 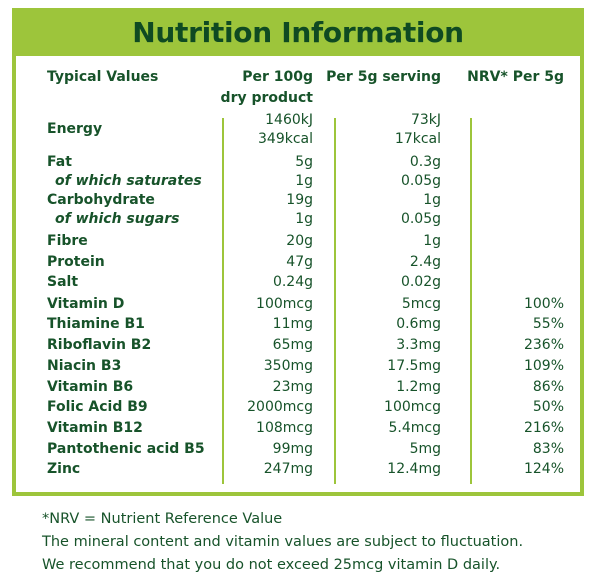 What do you see at coordinates (412, 407) in the screenshot?
I see `value-per-5g: 100mcg` at bounding box center [412, 407].